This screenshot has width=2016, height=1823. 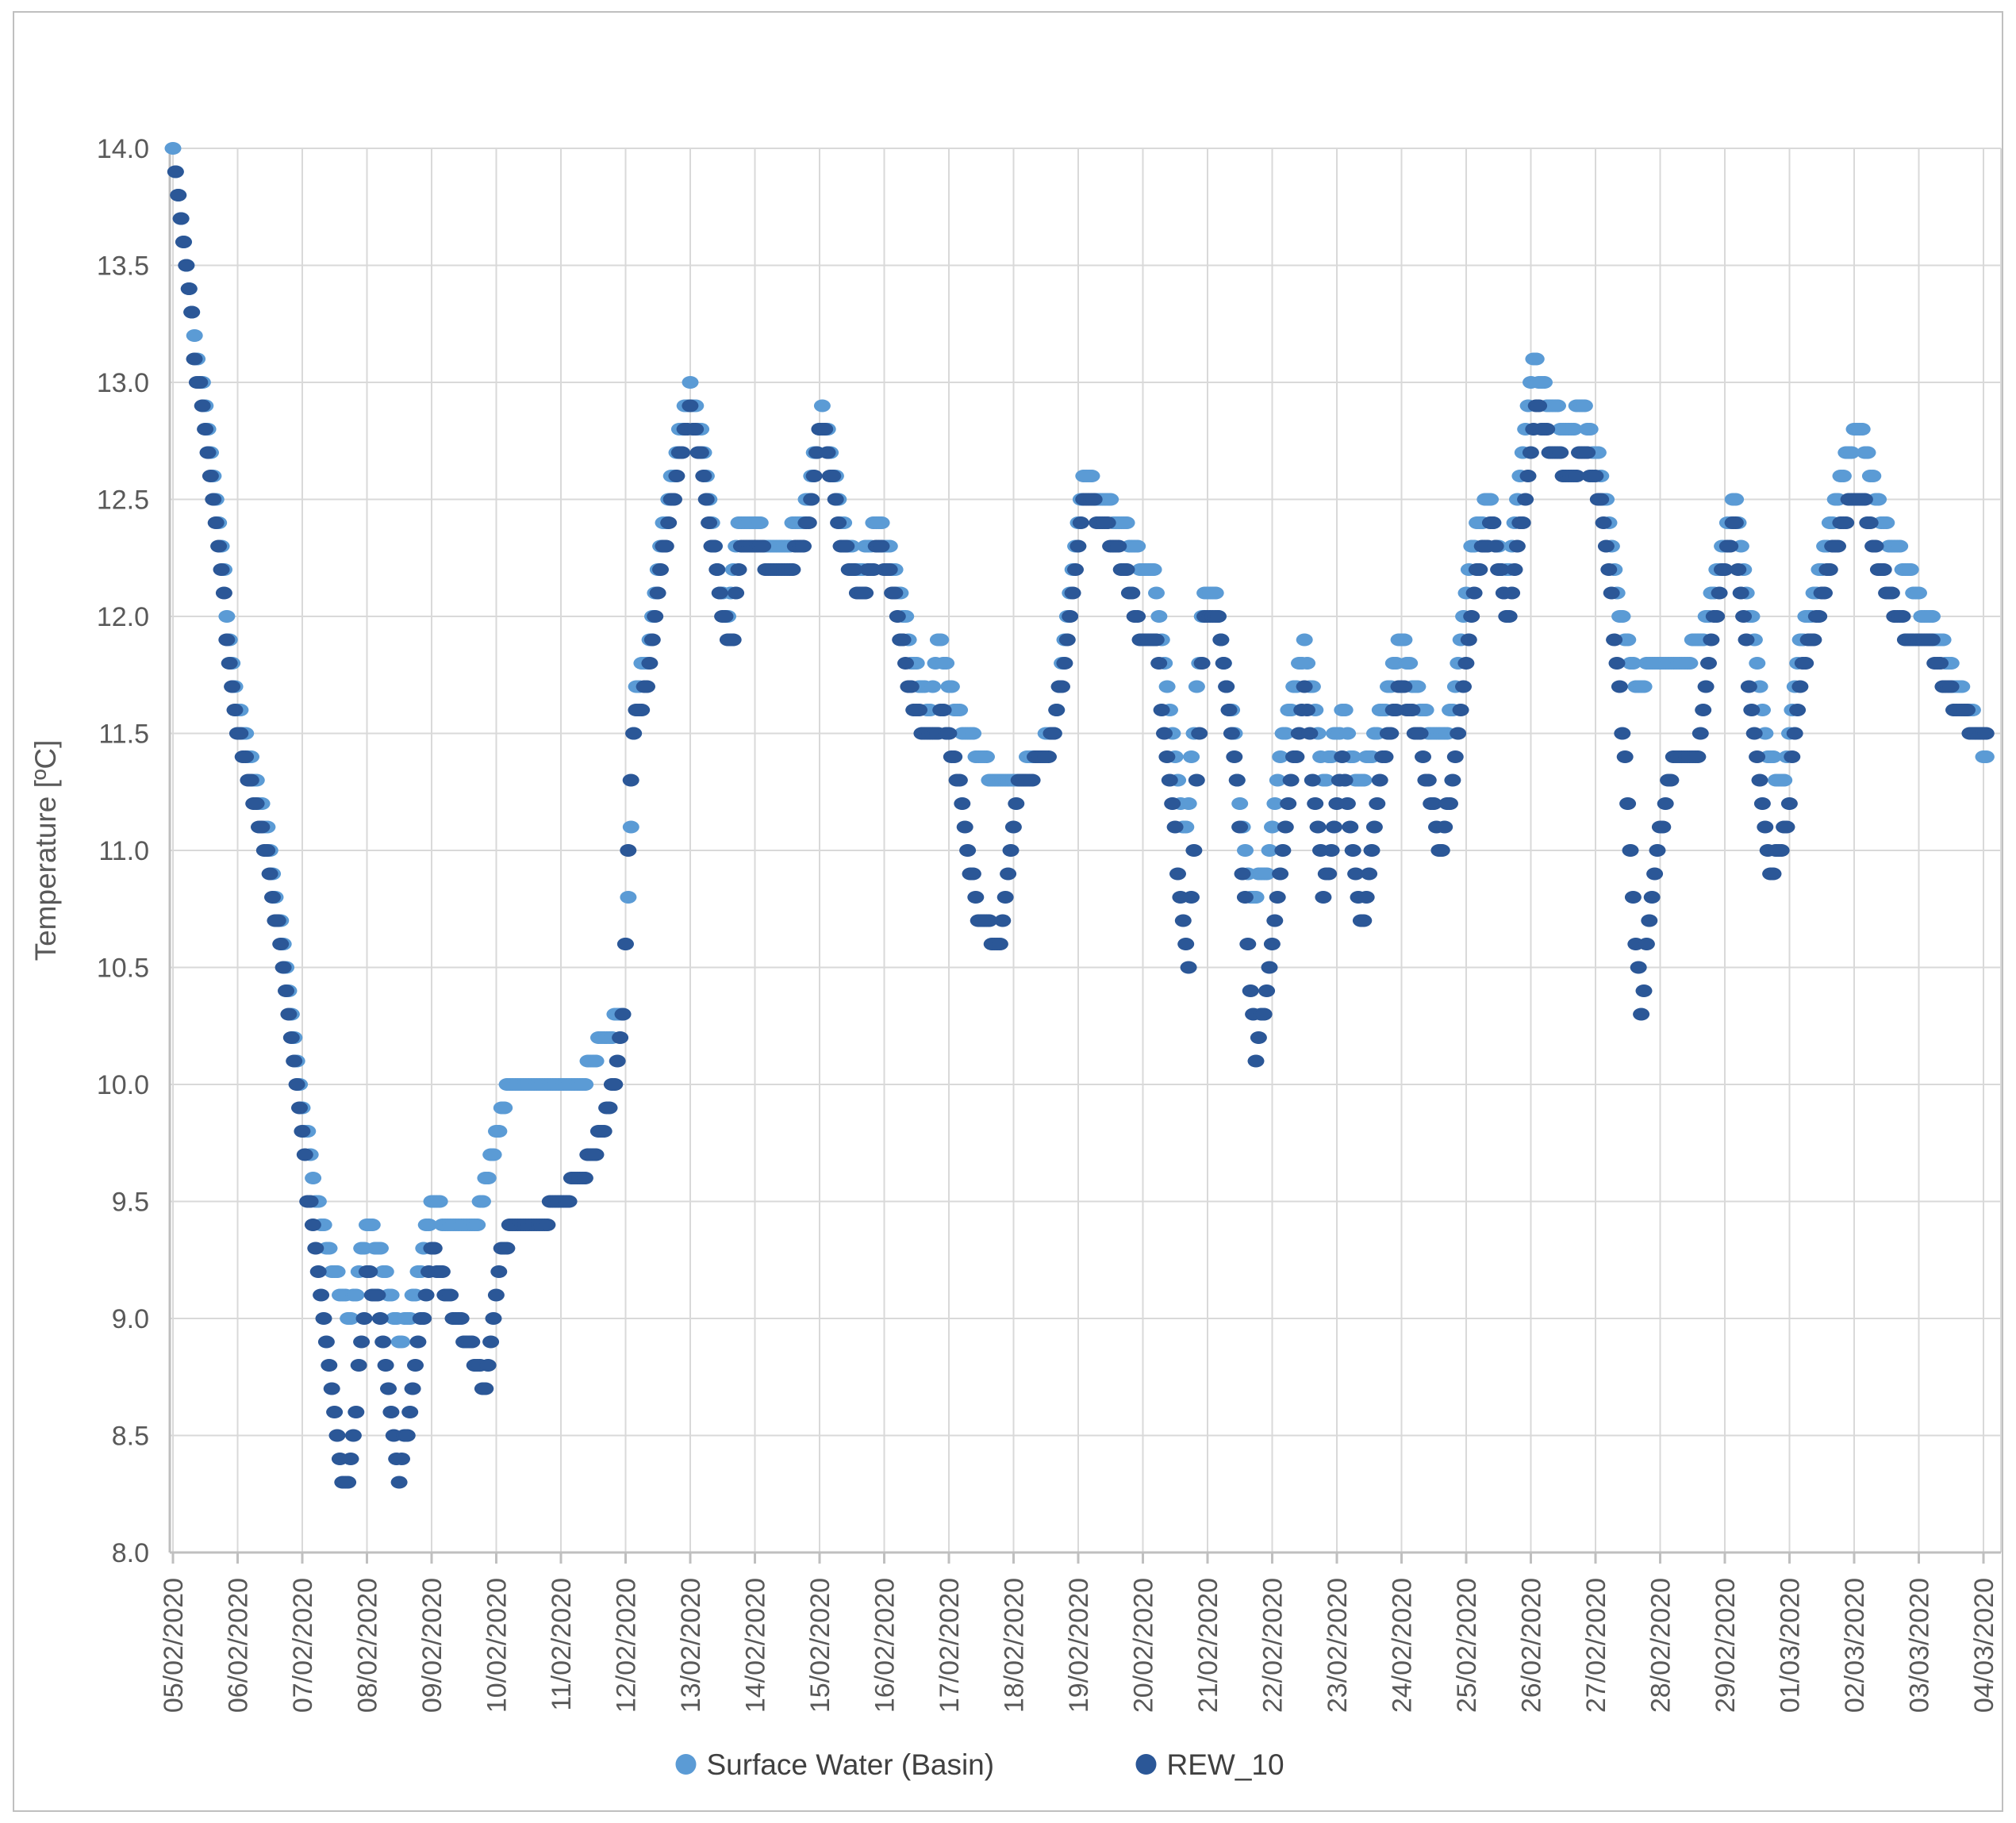 What do you see at coordinates (123, 1085) in the screenshot?
I see `y-tick-label: 10.0` at bounding box center [123, 1085].